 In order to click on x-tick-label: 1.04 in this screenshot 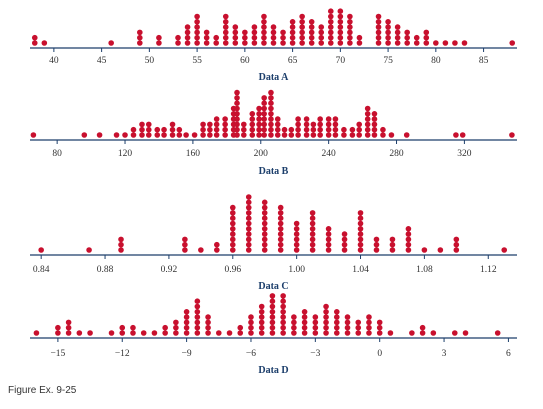, I will do `click(360, 270)`.